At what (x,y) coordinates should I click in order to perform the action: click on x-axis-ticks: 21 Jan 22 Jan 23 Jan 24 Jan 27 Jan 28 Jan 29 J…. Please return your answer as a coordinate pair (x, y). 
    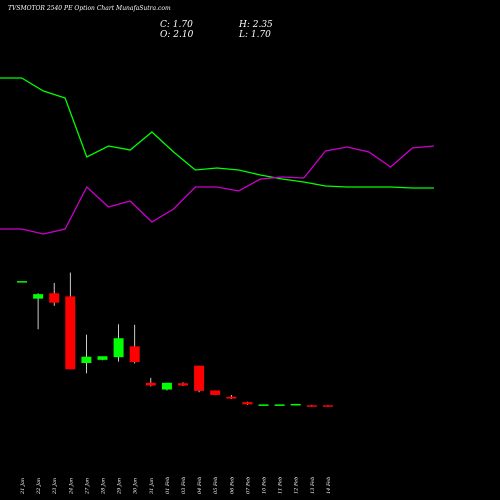
    Looking at the image, I should click on (176, 486).